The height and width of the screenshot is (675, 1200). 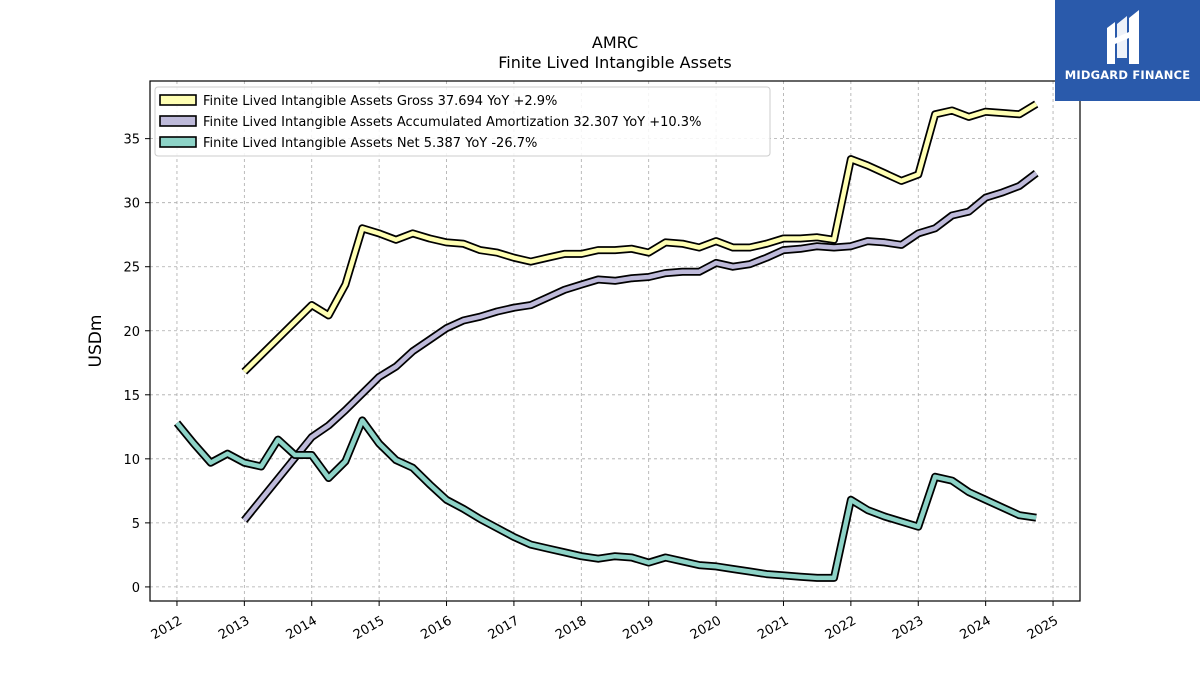 What do you see at coordinates (908, 628) in the screenshot?
I see `x-tick-label: 2023` at bounding box center [908, 628].